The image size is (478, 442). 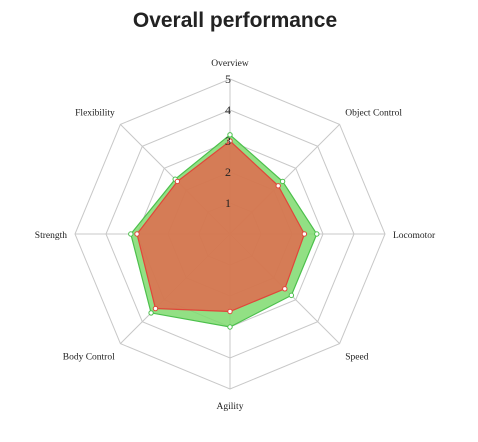 What do you see at coordinates (414, 236) in the screenshot?
I see `axis-label: Locomotor` at bounding box center [414, 236].